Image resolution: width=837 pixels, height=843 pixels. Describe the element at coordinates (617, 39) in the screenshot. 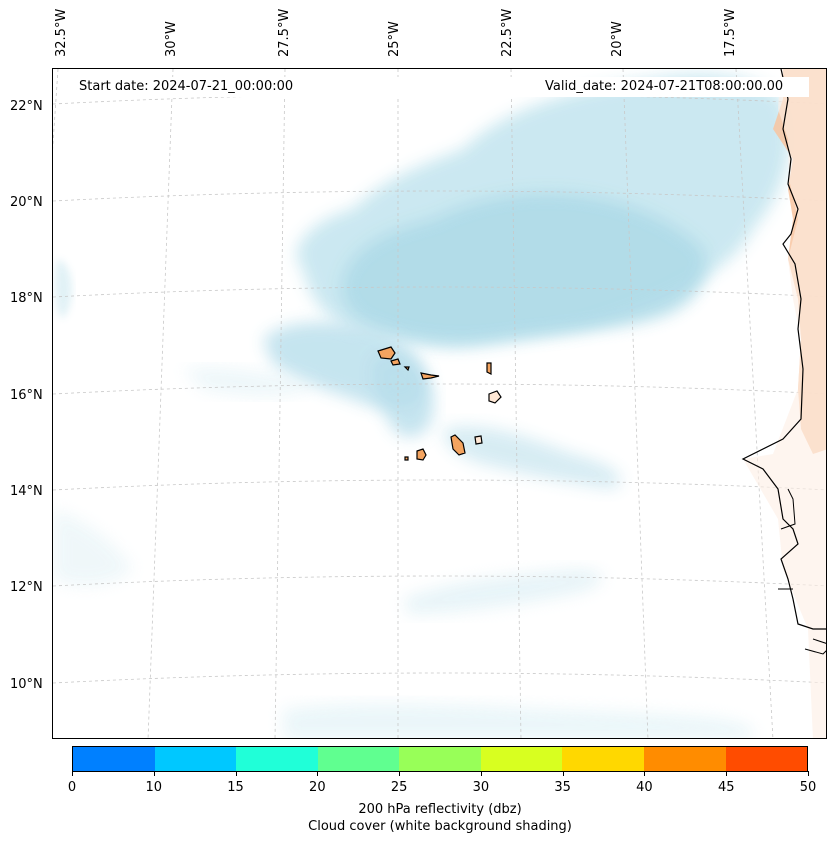

I see `lon-label-20w: 20°W` at that location.